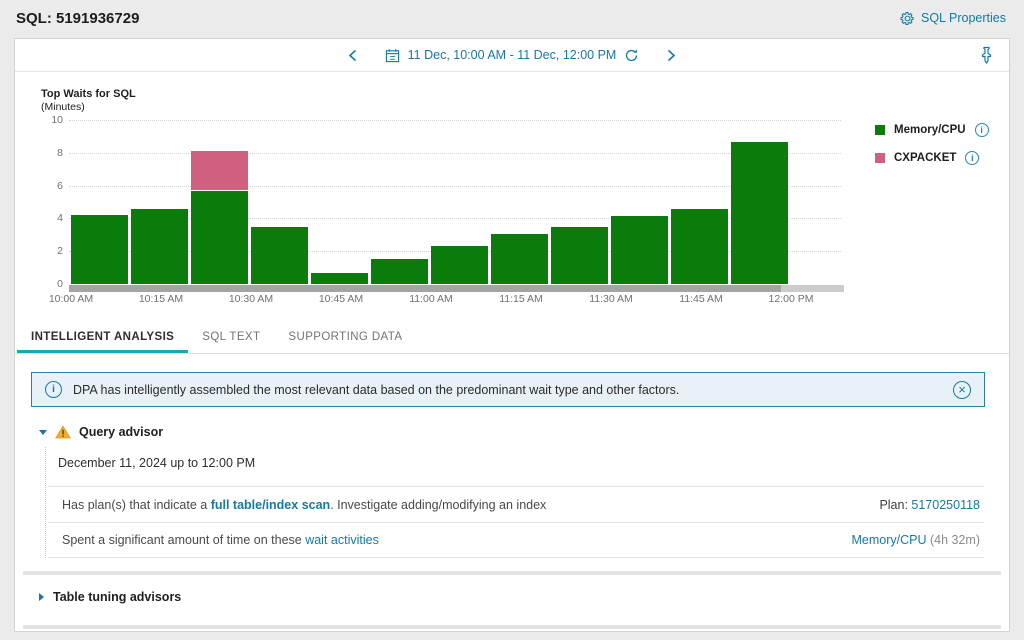  Describe the element at coordinates (121, 432) in the screenshot. I see `query-advisor-title: Query advisor` at that location.